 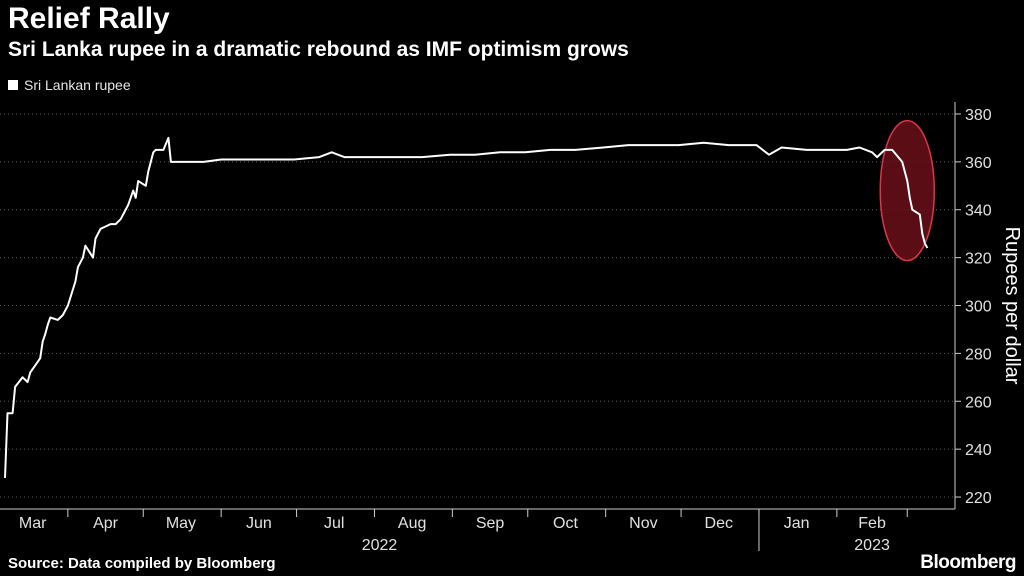 What do you see at coordinates (978, 498) in the screenshot?
I see `y-tick-label: 220` at bounding box center [978, 498].